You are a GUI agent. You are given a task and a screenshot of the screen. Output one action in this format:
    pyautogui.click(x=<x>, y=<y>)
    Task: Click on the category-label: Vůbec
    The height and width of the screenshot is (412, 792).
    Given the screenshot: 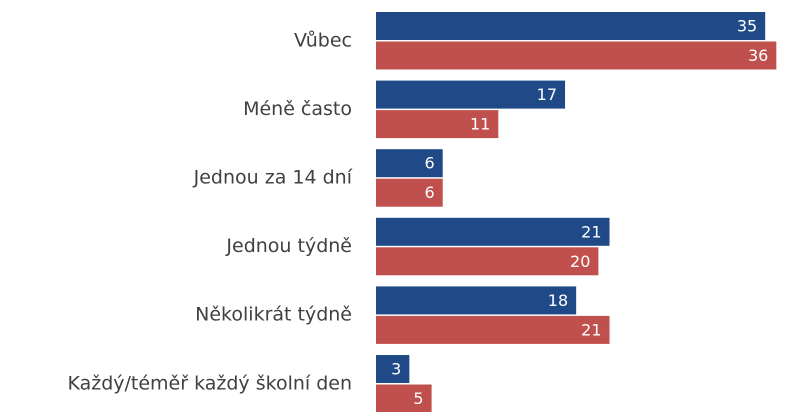 What is the action you would take?
    pyautogui.click(x=323, y=40)
    